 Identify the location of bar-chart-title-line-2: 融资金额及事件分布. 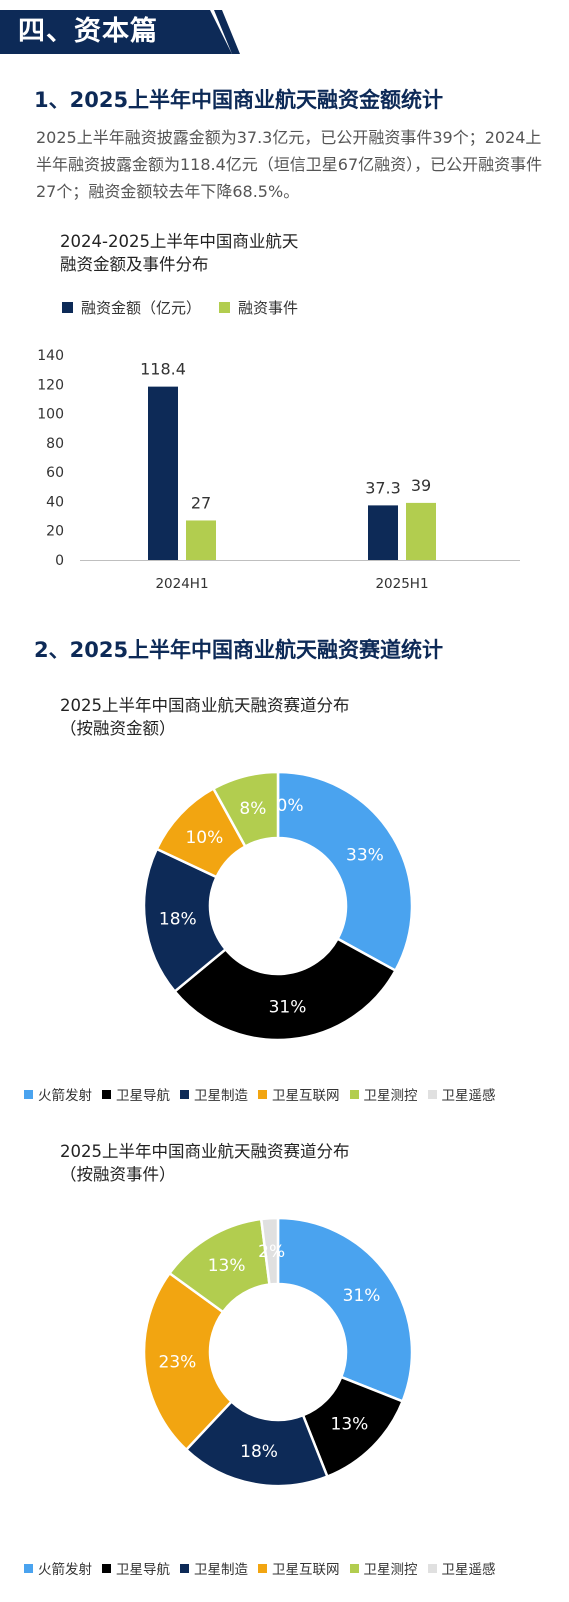
(134, 264).